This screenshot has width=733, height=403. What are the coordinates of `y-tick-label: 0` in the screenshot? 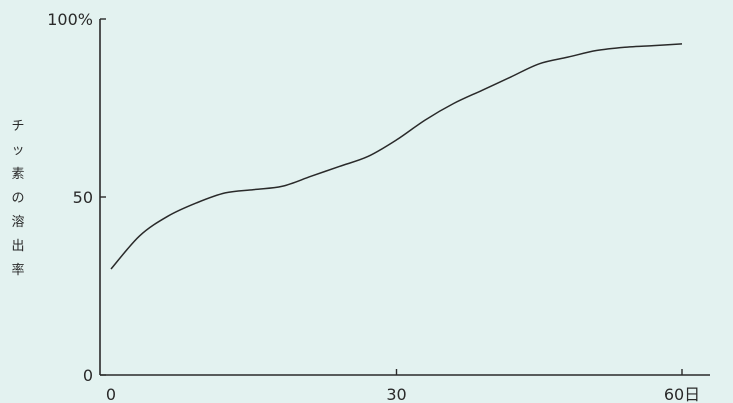 It's located at (88, 375).